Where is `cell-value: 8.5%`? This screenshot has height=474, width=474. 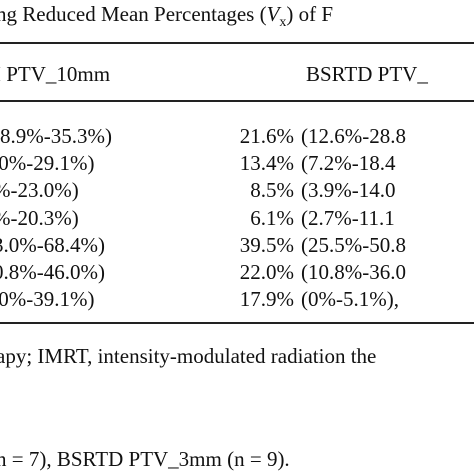 cell-value: 8.5% is located at coordinates (272, 190).